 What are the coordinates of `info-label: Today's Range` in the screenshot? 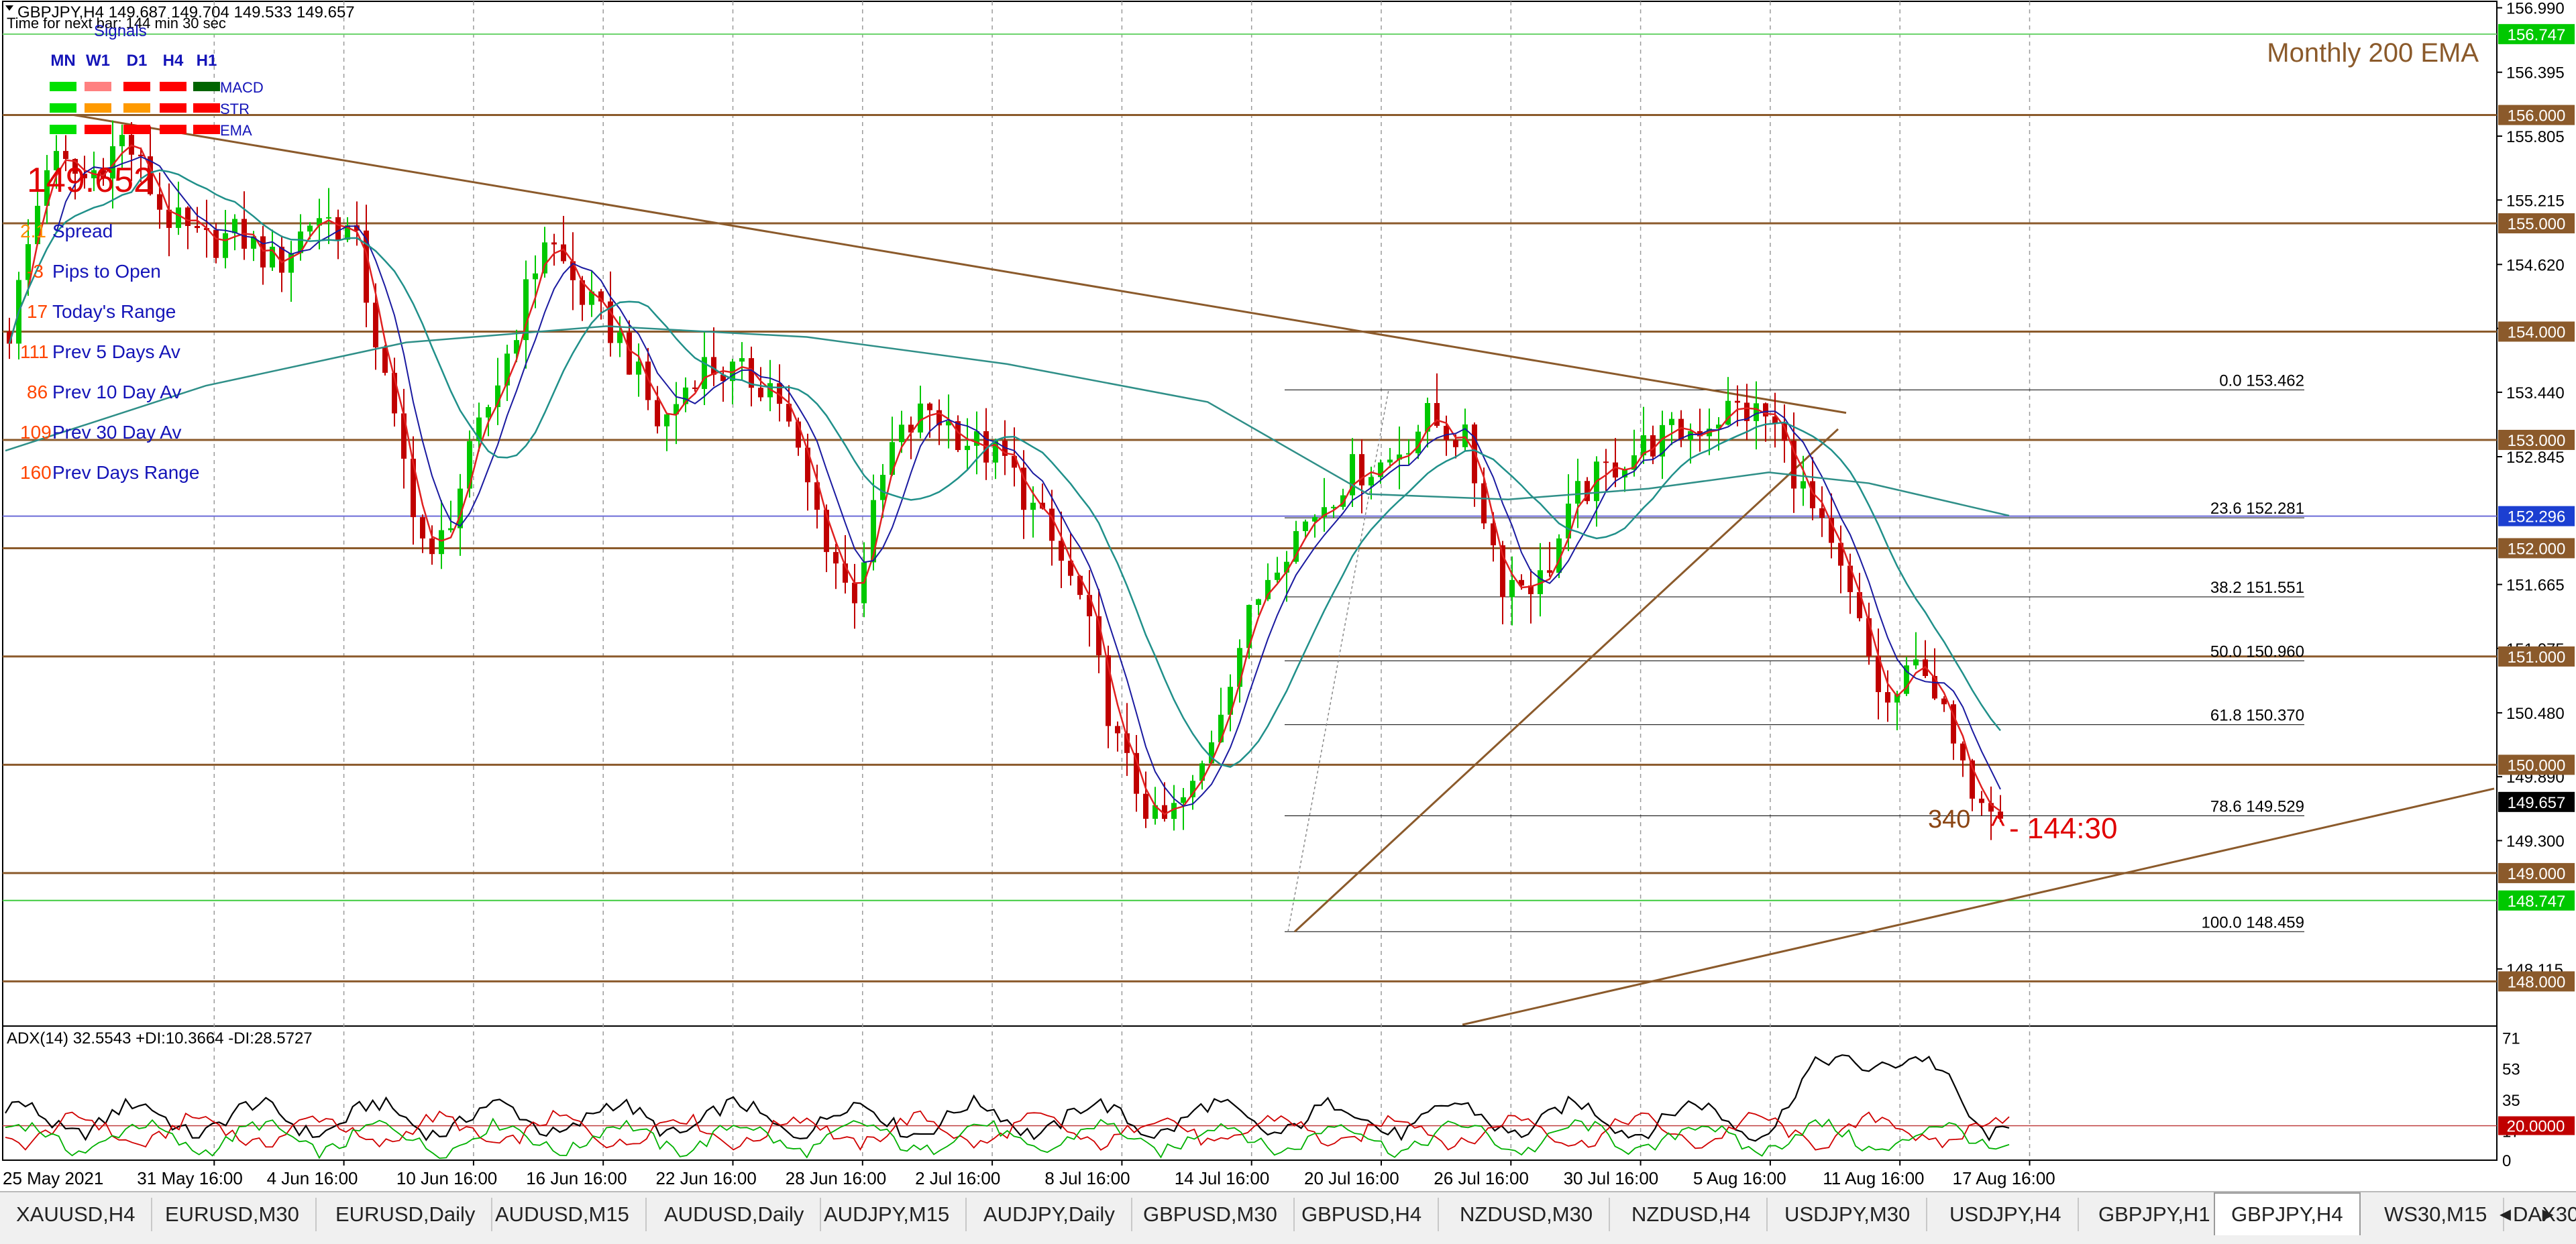 It's located at (114, 311).